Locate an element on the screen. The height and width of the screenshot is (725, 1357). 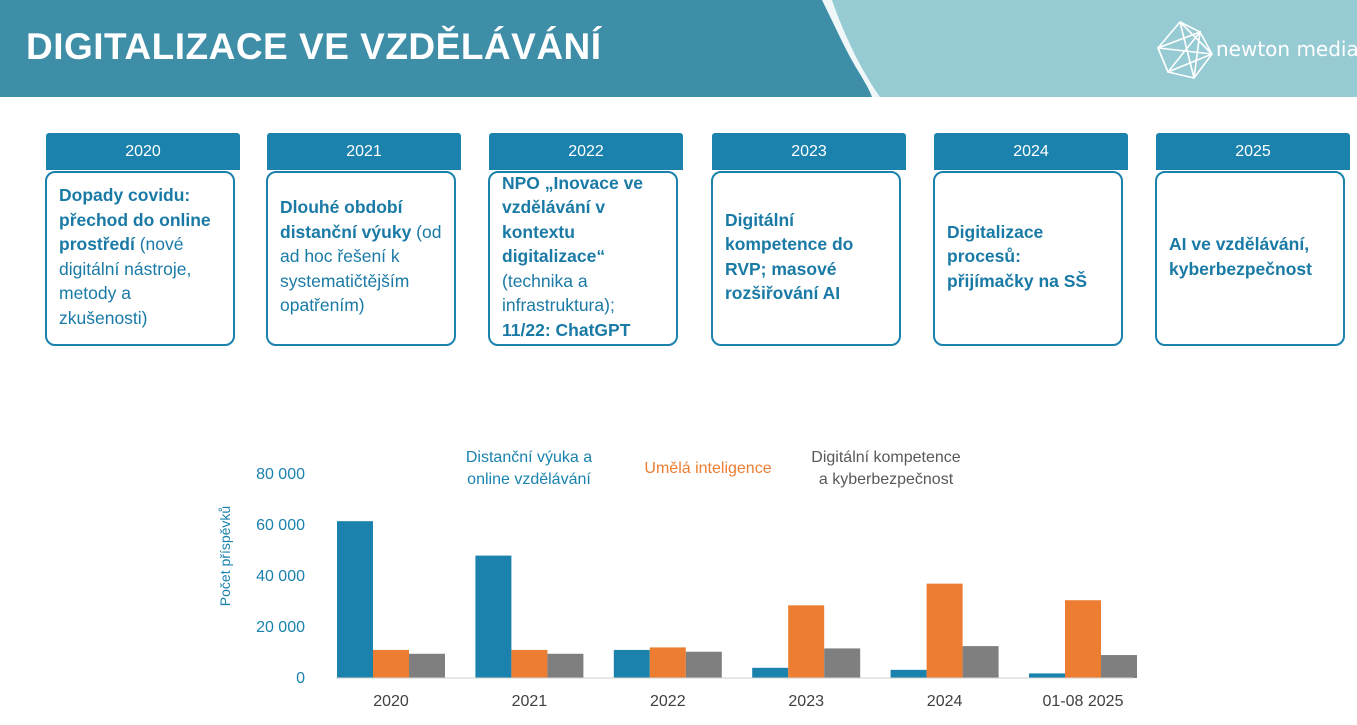
logo-text: newton media is located at coordinates (1286, 49).